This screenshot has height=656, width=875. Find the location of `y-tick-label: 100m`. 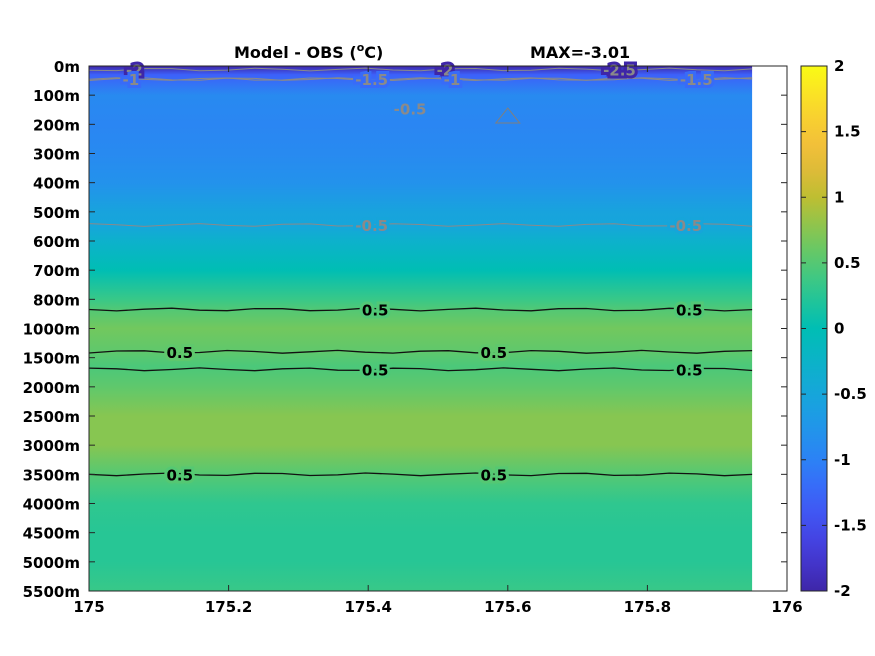

y-tick-label: 100m is located at coordinates (56, 96).